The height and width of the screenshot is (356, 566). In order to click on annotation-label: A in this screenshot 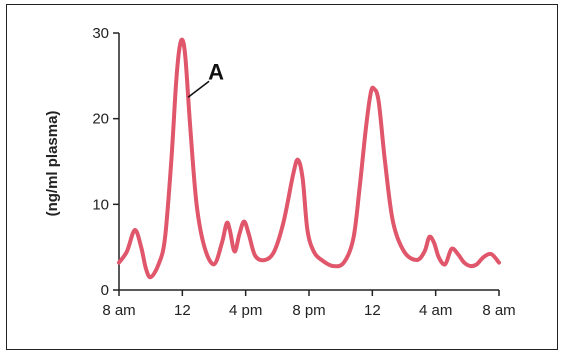, I will do `click(216, 71)`.